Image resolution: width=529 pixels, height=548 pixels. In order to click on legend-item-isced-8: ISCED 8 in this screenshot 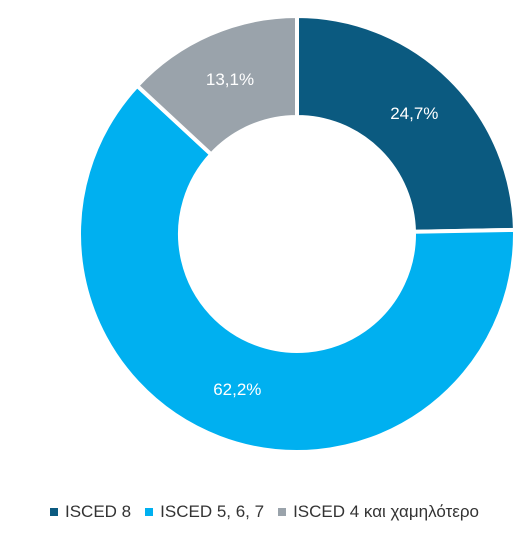, I will do `click(90, 512)`.